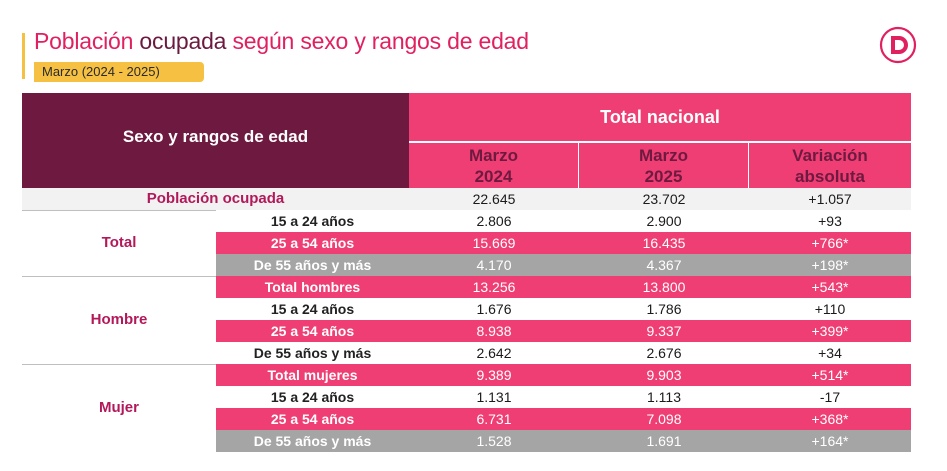 The height and width of the screenshot is (471, 947). Describe the element at coordinates (84, 41) in the screenshot. I see `title-part-1: Población` at that location.